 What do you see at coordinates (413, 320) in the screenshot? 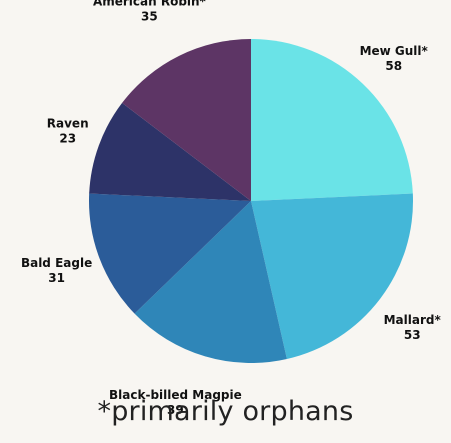
I see `slice-label: Mallard*` at bounding box center [413, 320].